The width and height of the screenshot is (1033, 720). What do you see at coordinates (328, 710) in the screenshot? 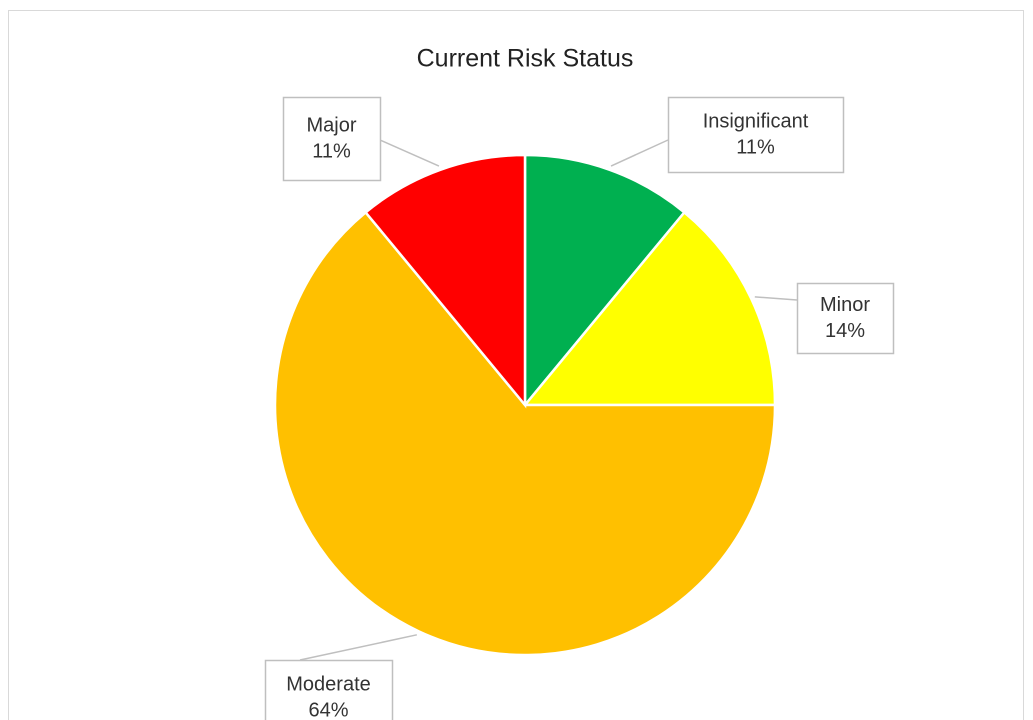
I see `value-label: 64%` at bounding box center [328, 710].